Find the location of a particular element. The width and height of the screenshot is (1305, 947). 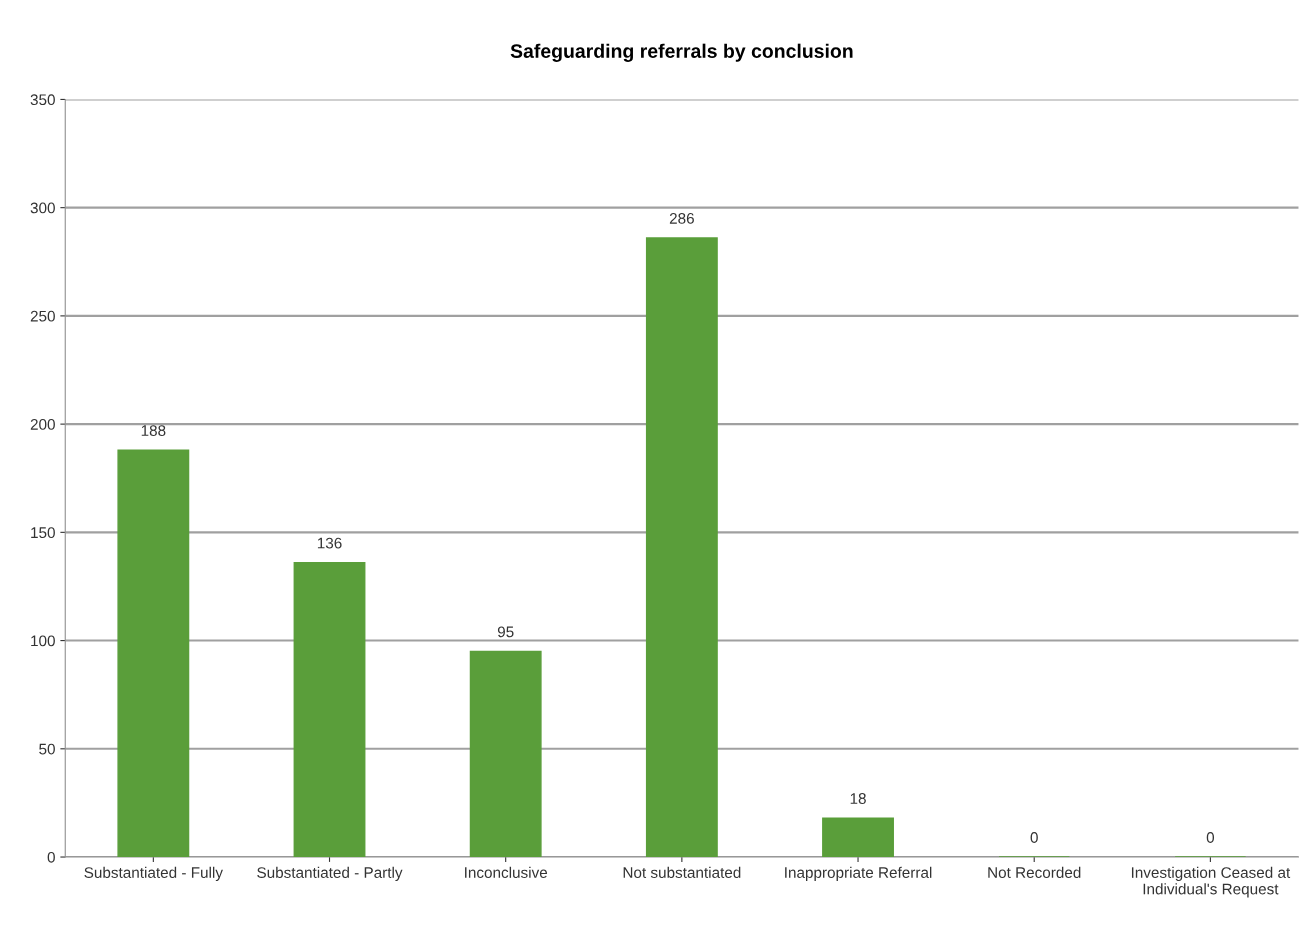

y-tick-label: 100 is located at coordinates (43, 641).